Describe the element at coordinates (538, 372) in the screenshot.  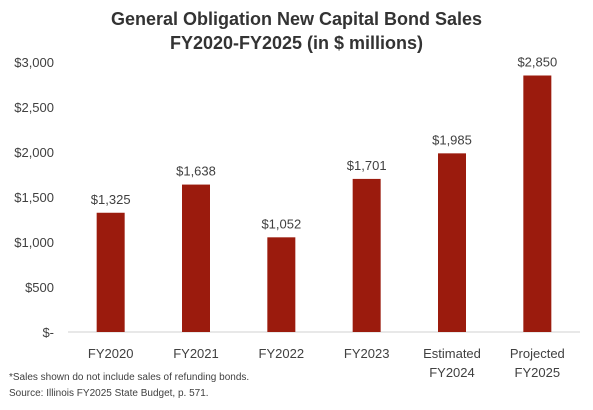
I see `x-tick-label: FY2025` at that location.